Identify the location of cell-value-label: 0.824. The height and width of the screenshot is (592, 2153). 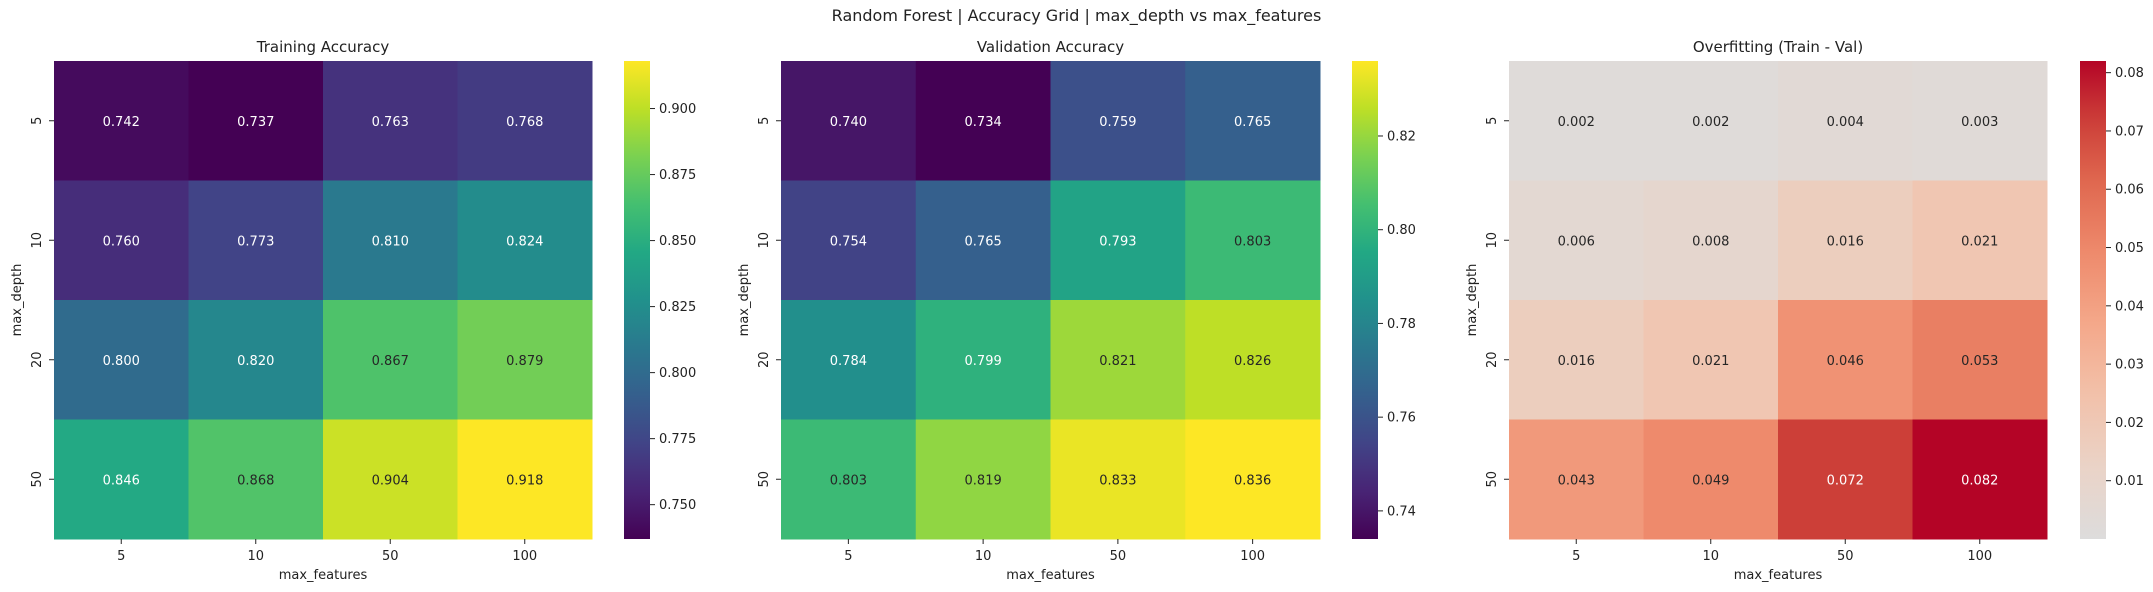
(524, 241).